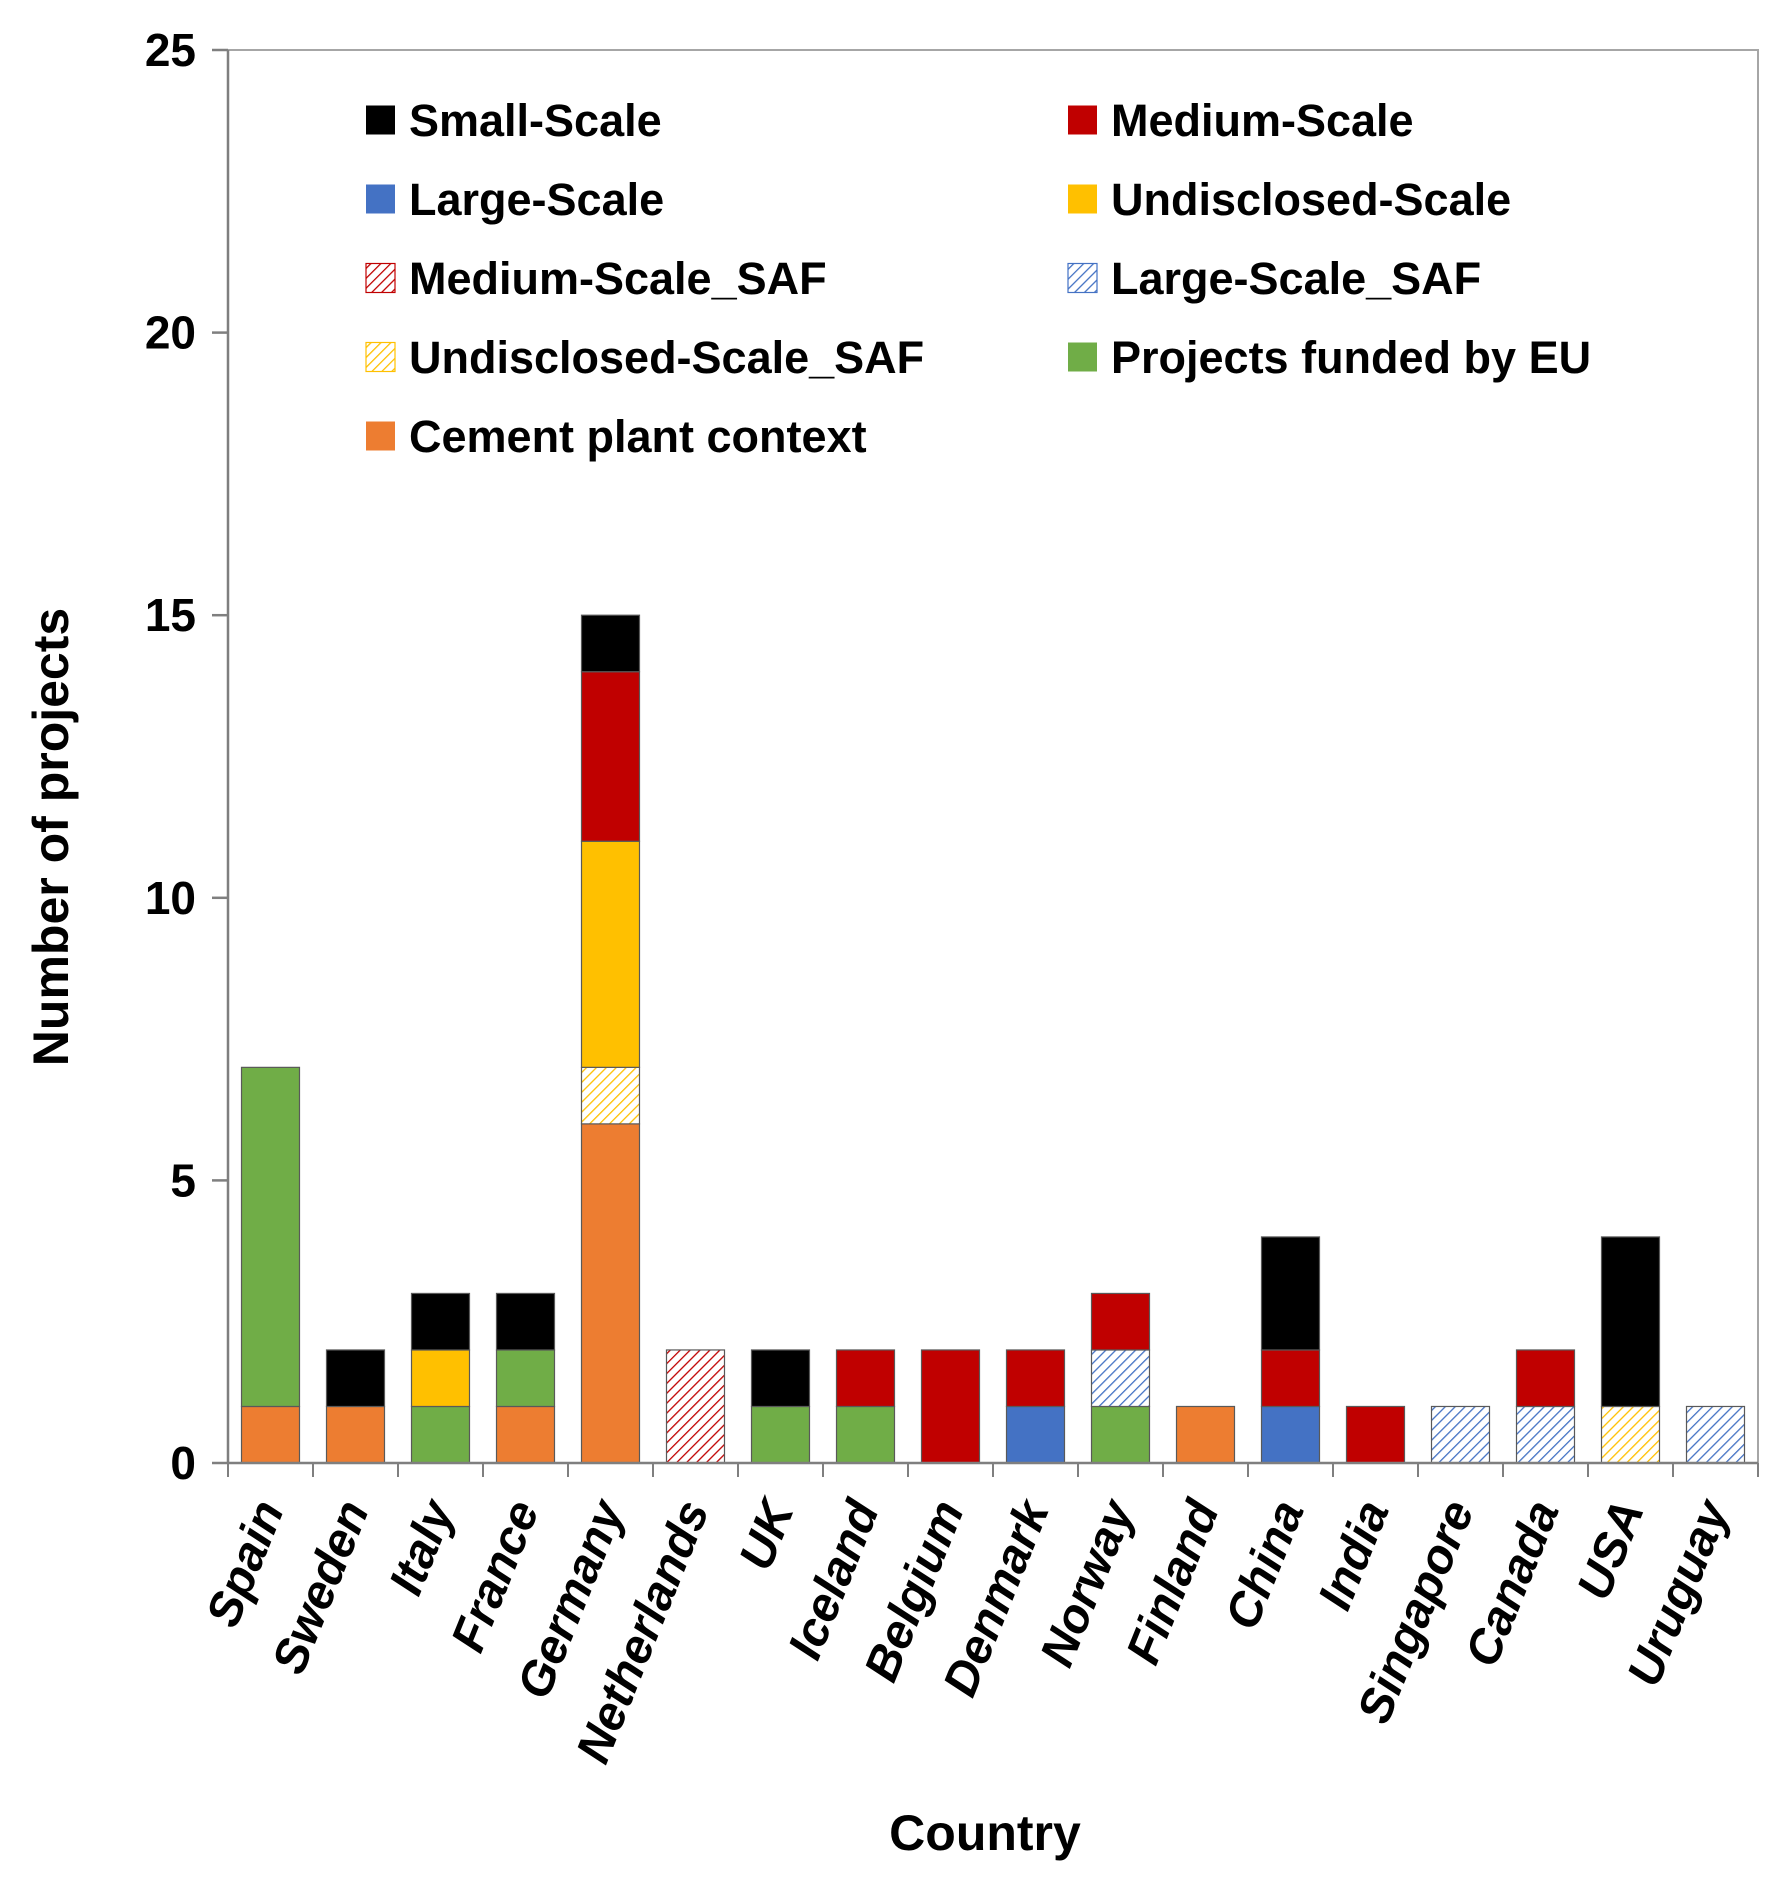 The width and height of the screenshot is (1774, 1882). I want to click on bar-stack-iceland, so click(865, 1406).